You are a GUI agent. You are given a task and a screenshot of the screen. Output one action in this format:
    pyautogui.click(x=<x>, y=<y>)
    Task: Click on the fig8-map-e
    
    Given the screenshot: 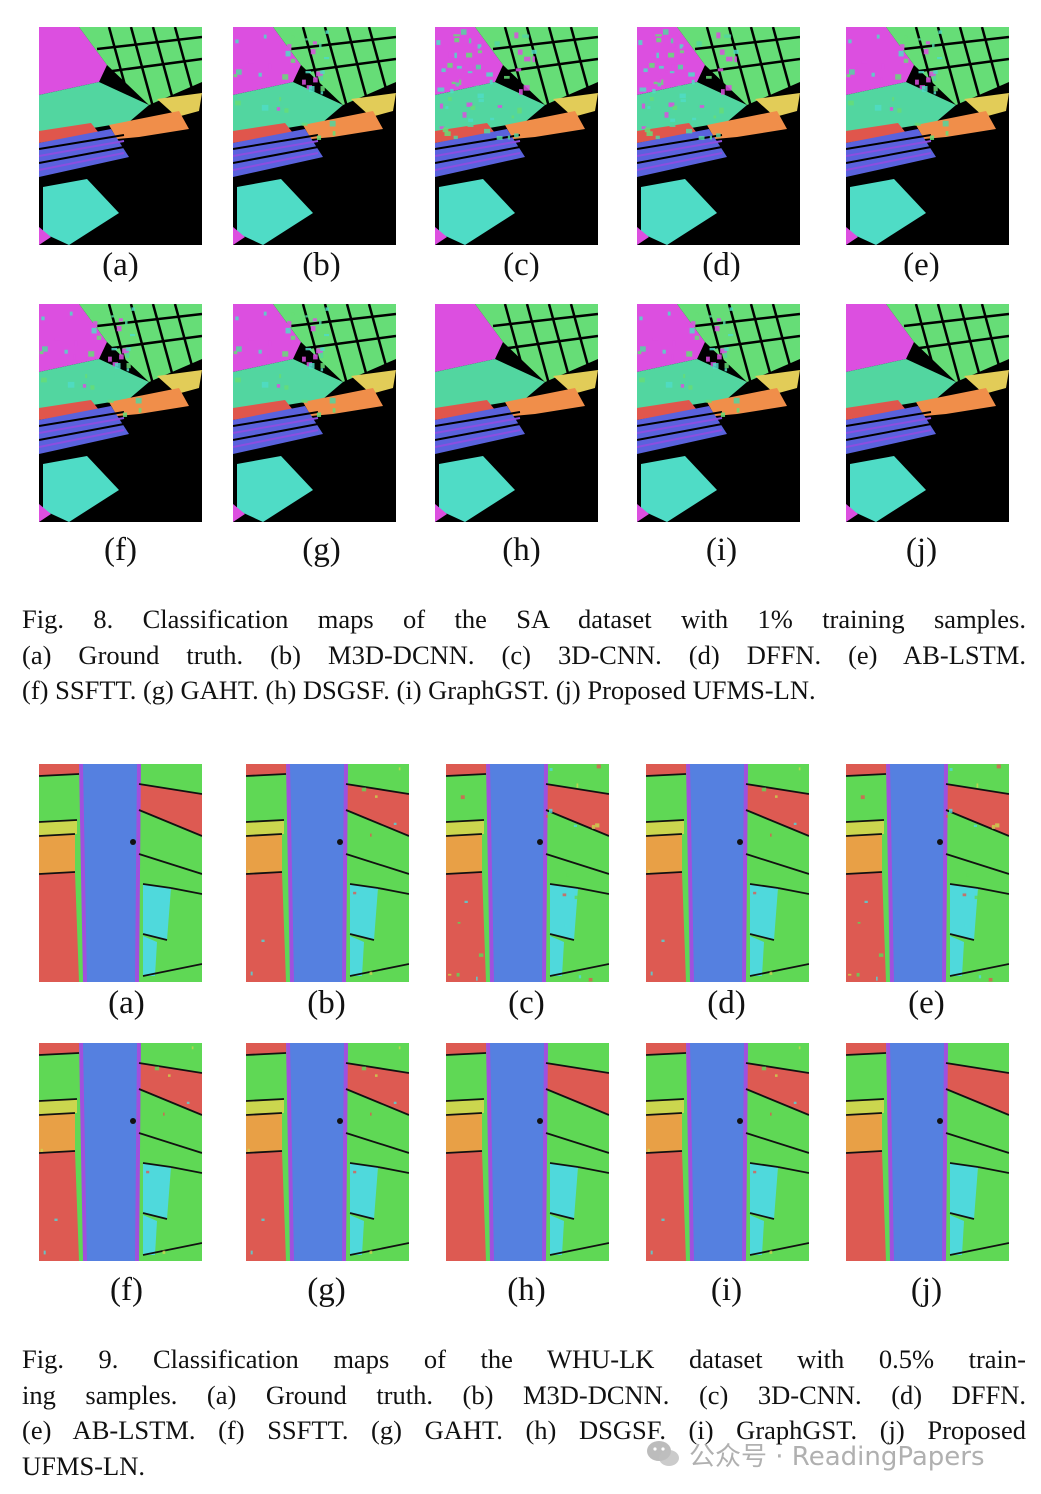 What is the action you would take?
    pyautogui.click(x=927, y=136)
    